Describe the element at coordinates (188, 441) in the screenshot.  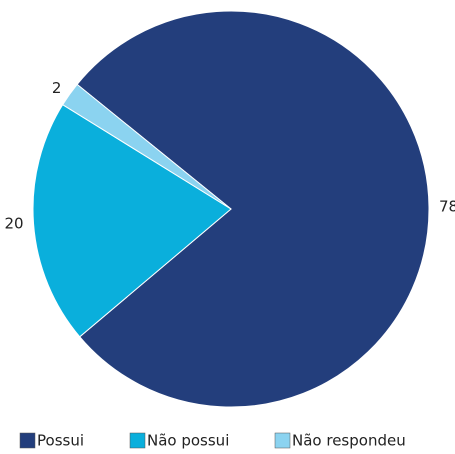
I see `legend-label: Não possui` at that location.